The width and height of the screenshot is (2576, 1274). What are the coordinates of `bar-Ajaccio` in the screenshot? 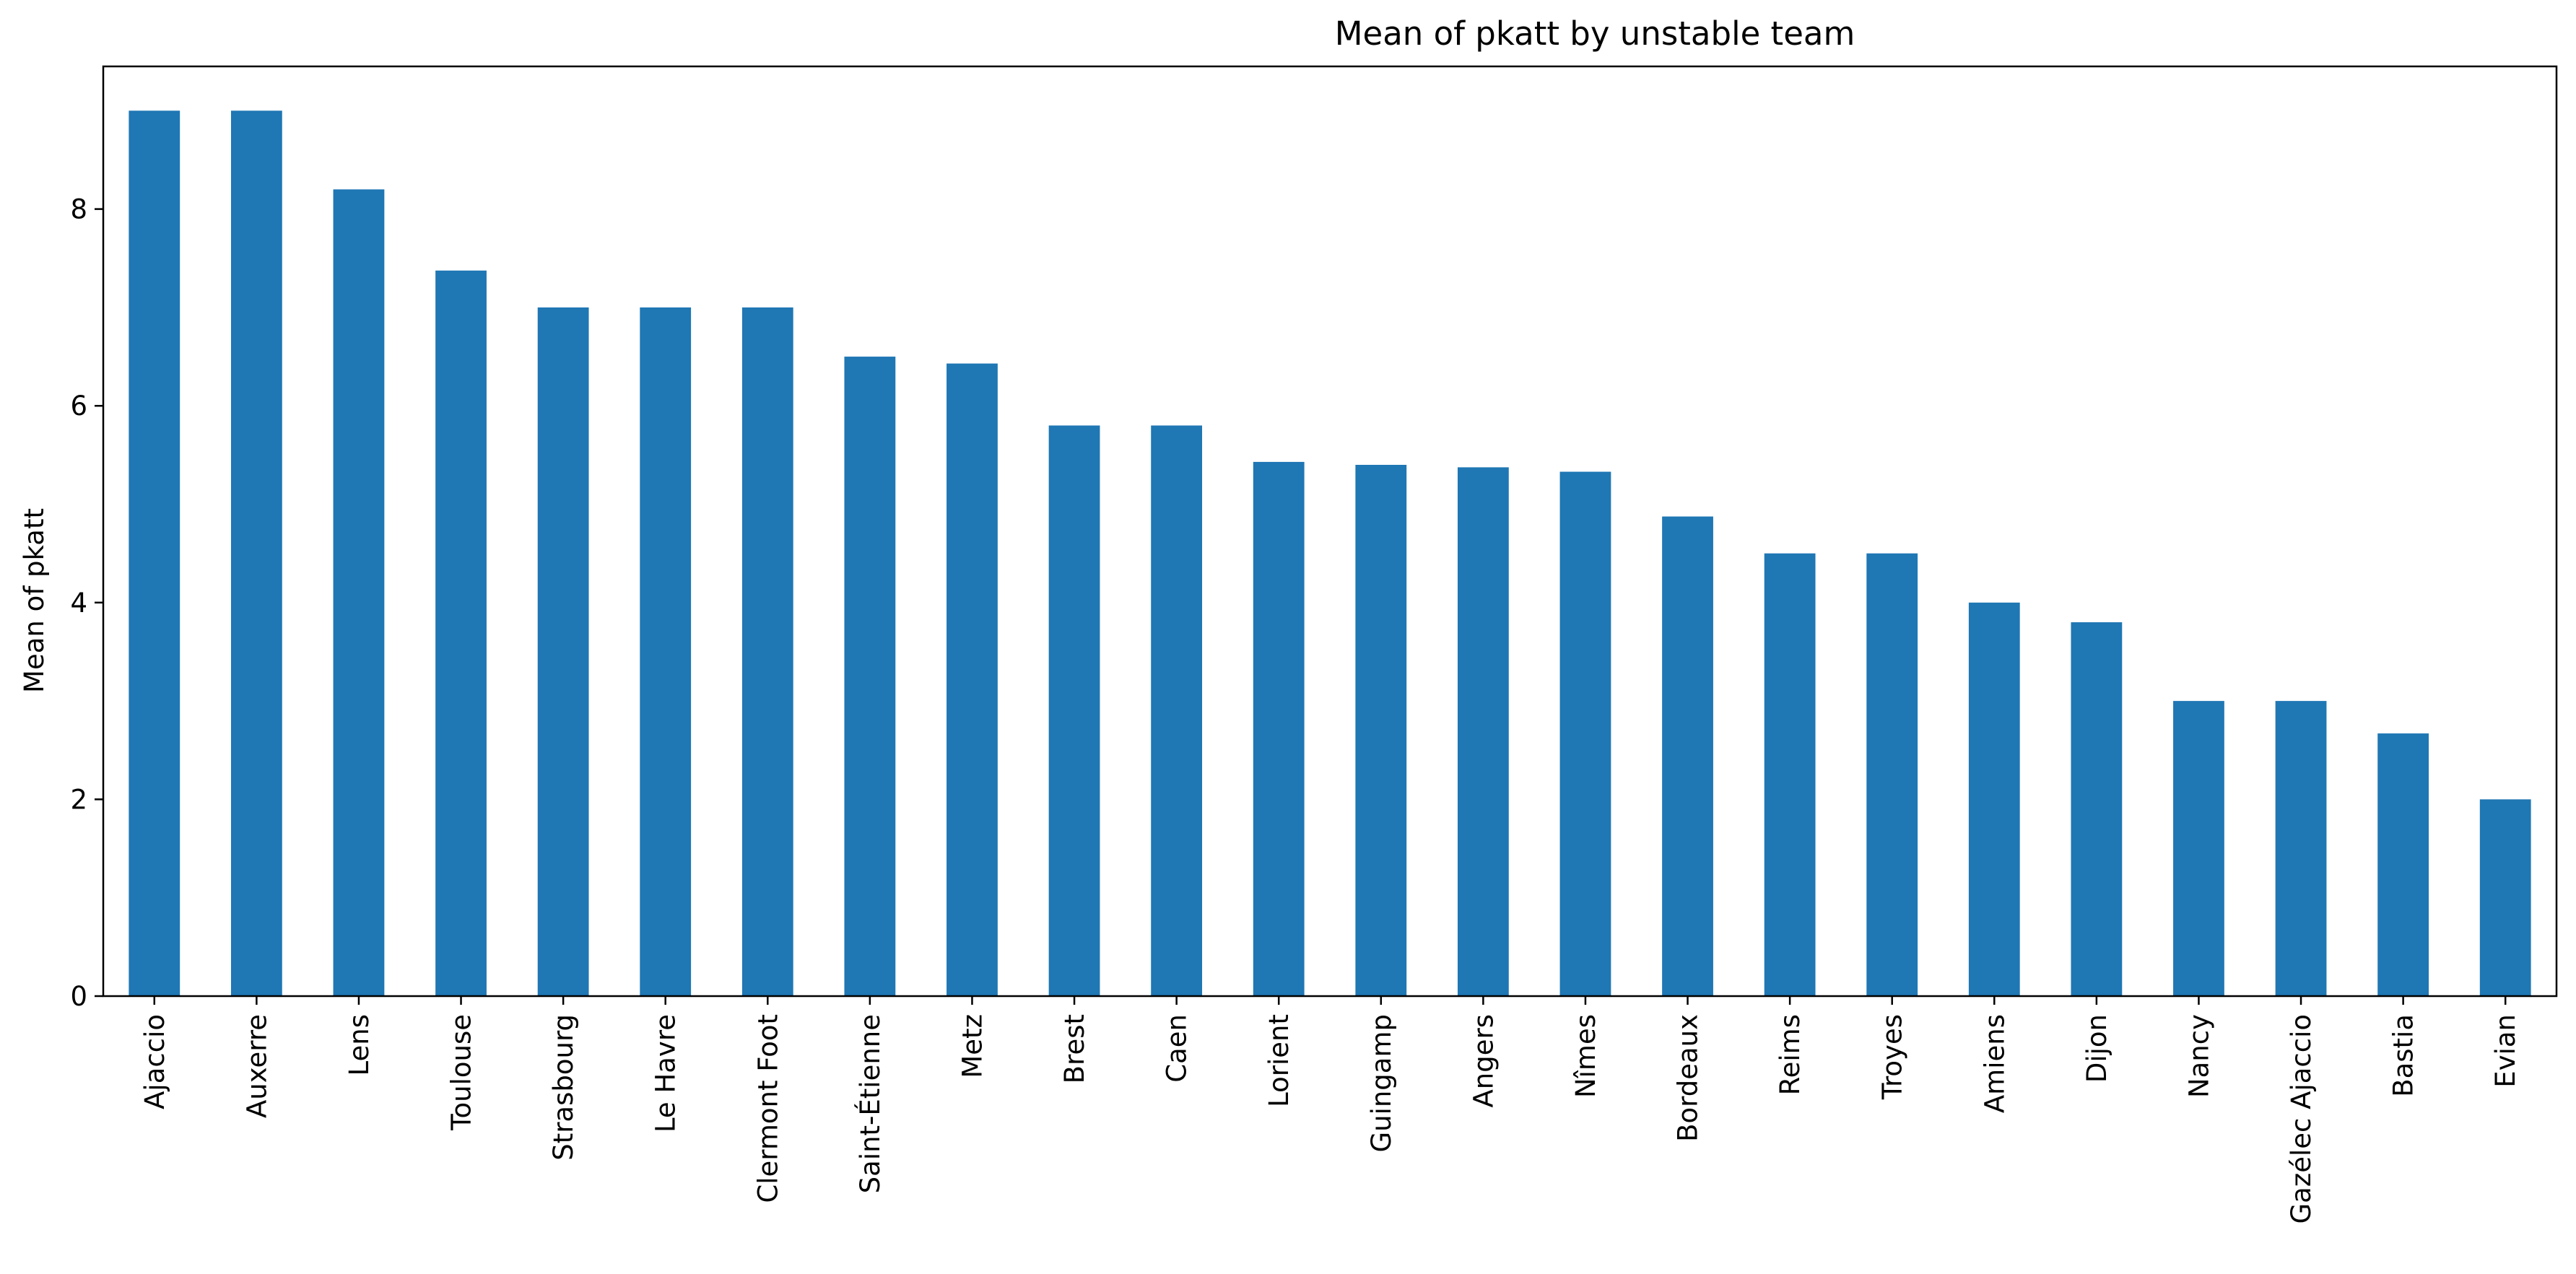 It's located at (154, 553).